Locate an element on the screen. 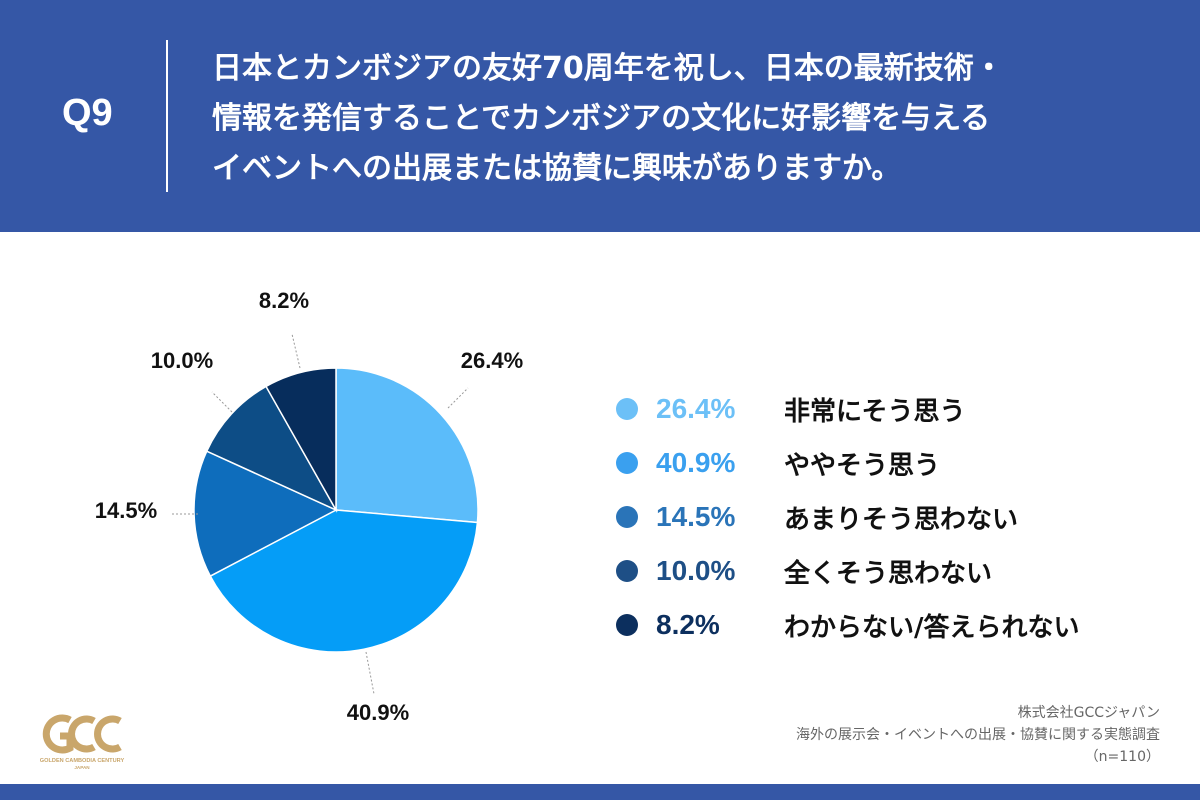 This screenshot has height=800, width=1200. legend-label: 全くそう思わない is located at coordinates (888, 573).